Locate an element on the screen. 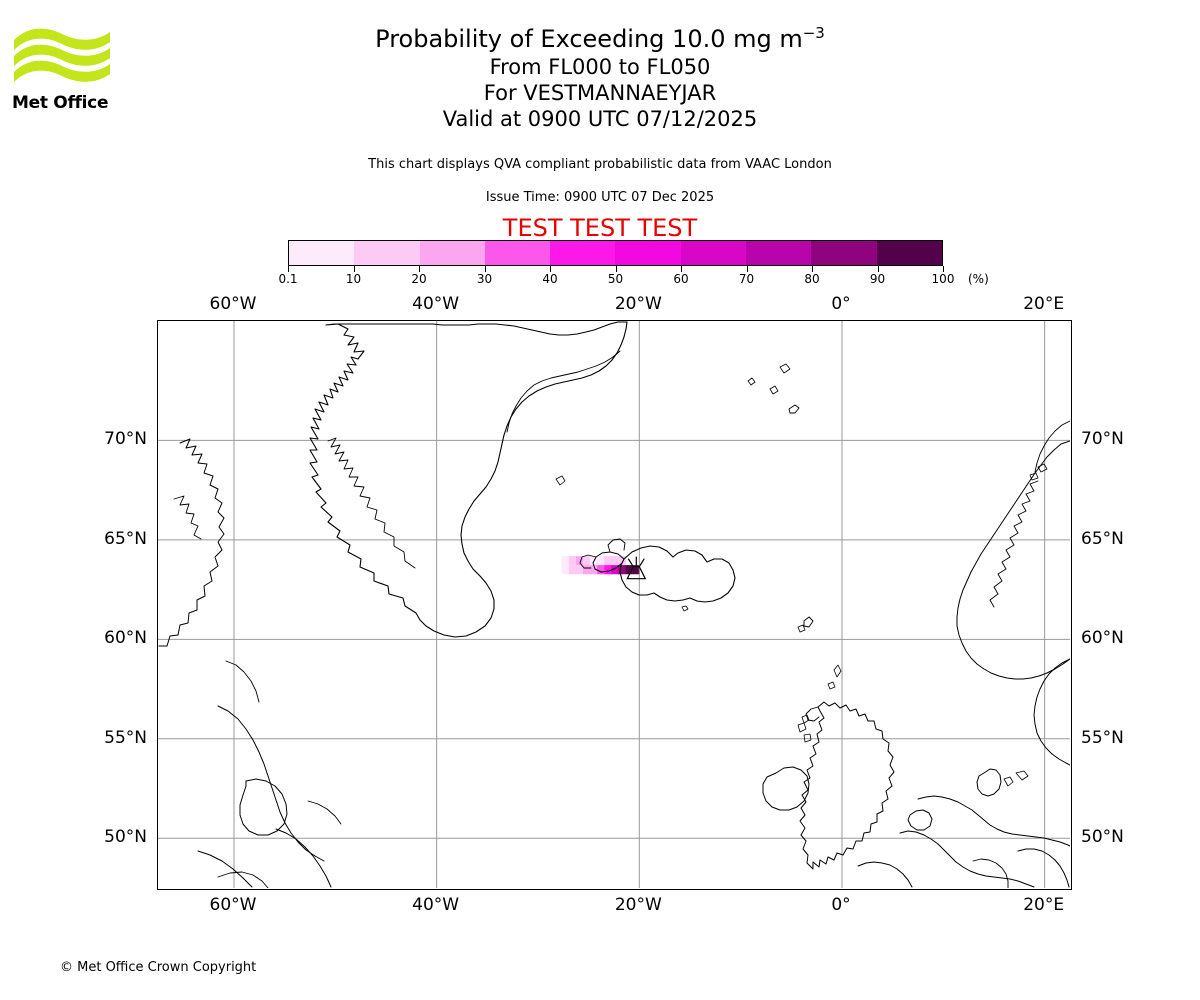 This screenshot has width=1200, height=1000. colorbar-tick-label-10: 10 is located at coordinates (353, 279).